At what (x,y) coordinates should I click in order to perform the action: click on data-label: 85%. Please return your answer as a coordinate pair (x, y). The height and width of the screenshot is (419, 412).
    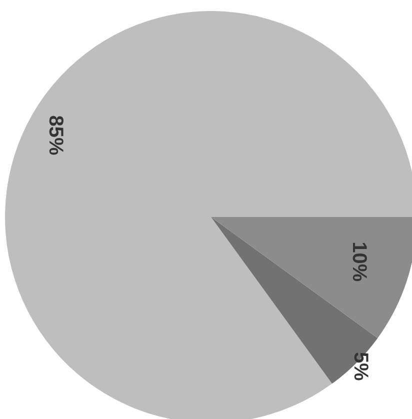
    Looking at the image, I should click on (55, 135).